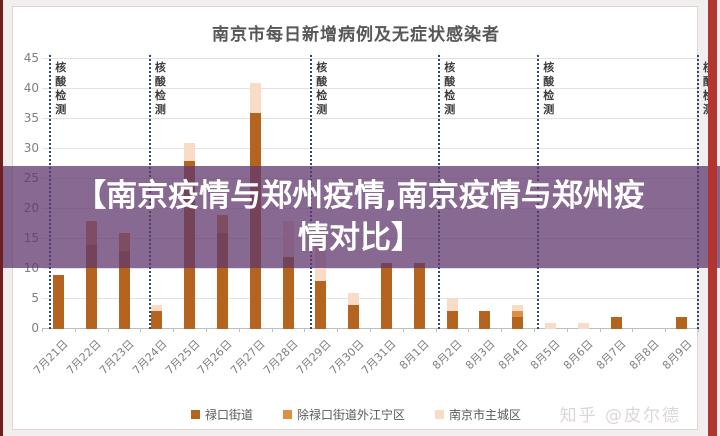 Image resolution: width=720 pixels, height=436 pixels. Describe the element at coordinates (182, 357) in the screenshot. I see `x-tick-label: 7月25日` at that location.